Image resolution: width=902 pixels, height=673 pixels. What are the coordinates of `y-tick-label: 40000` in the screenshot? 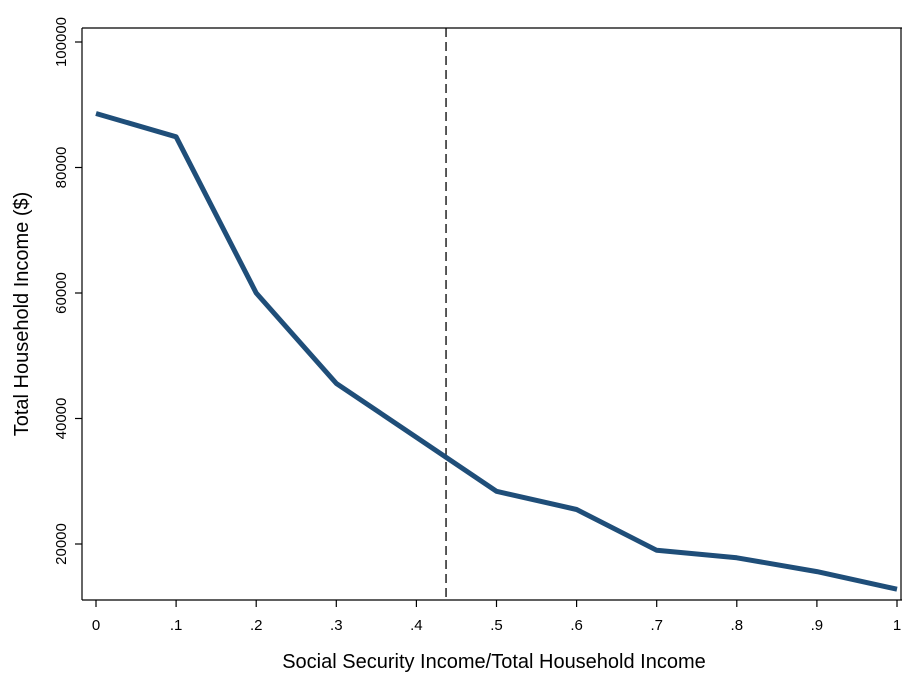 It's located at (61, 419).